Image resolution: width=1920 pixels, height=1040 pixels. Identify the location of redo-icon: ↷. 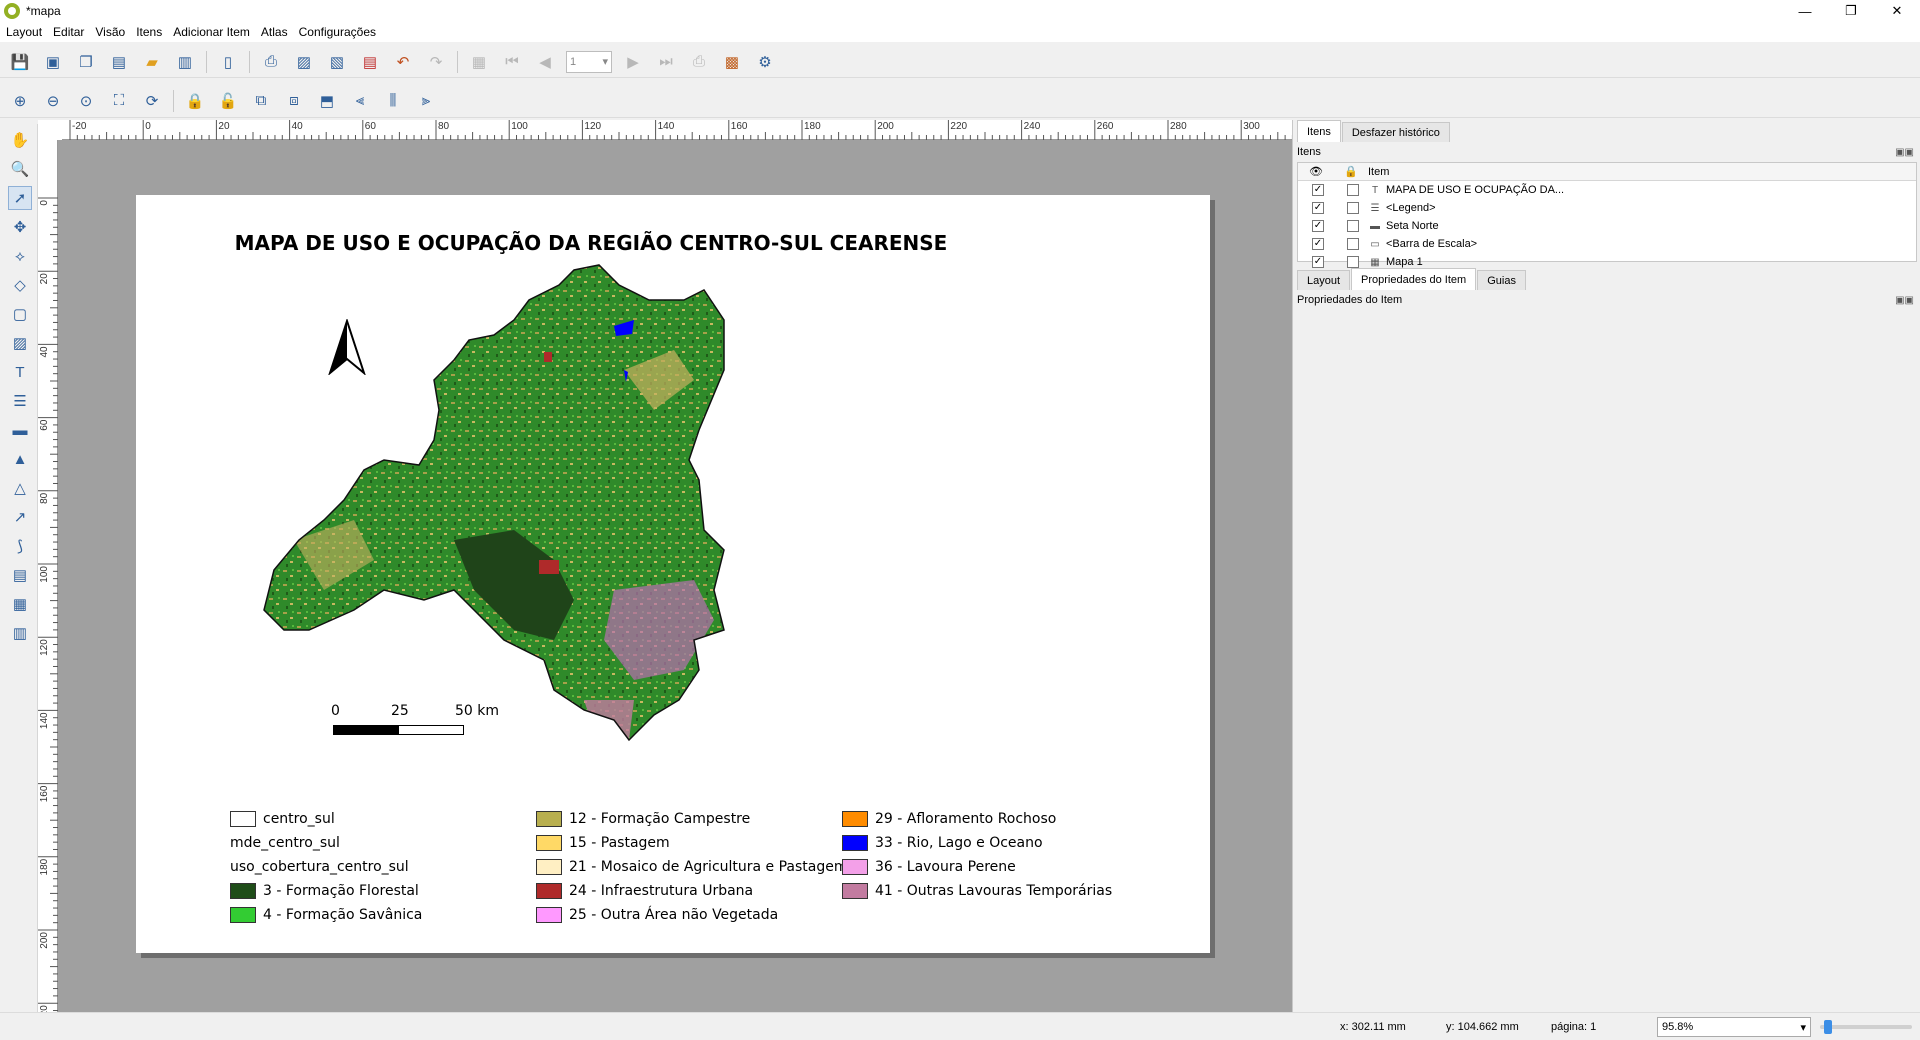
(436, 62).